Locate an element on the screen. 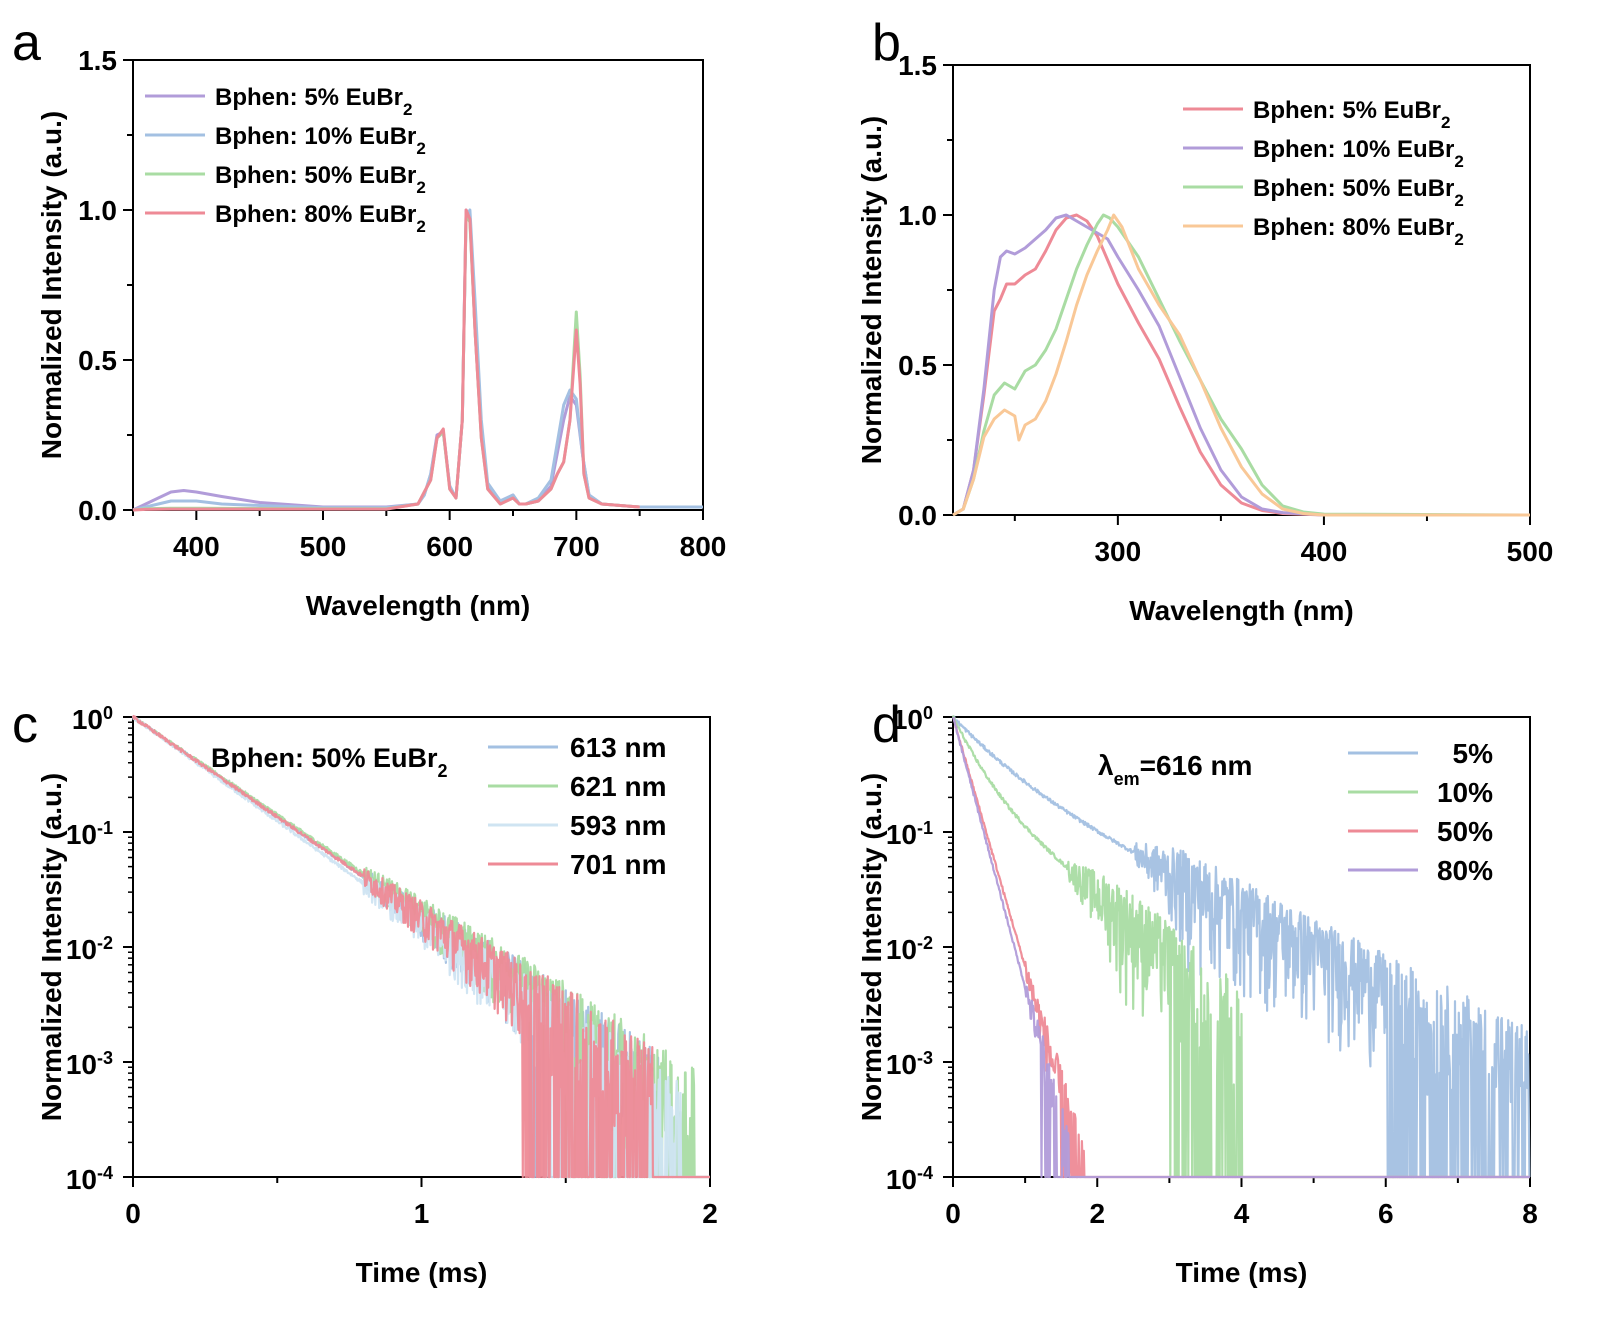  legend-entry: 5% is located at coordinates (1473, 753).